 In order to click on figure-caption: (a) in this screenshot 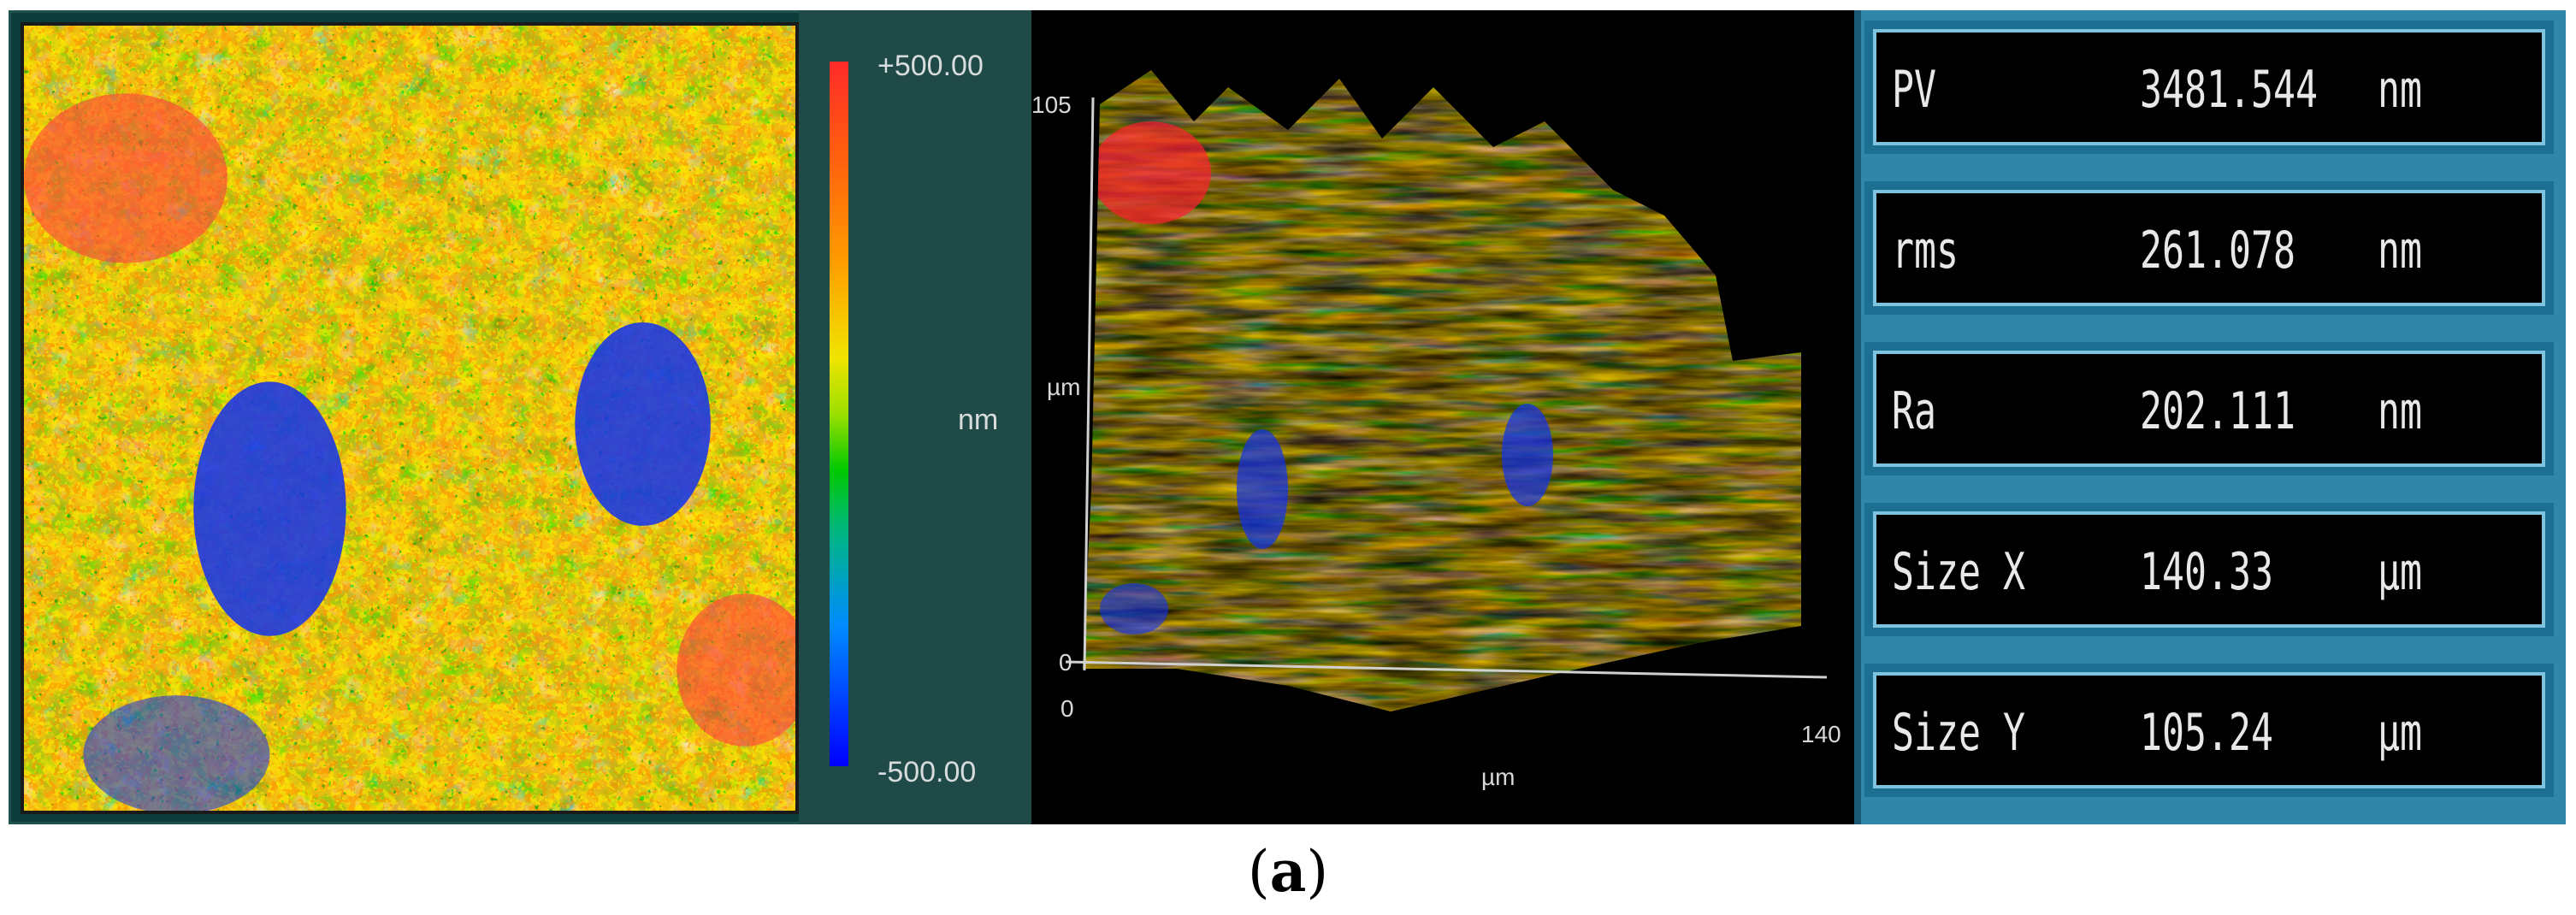, I will do `click(1288, 871)`.